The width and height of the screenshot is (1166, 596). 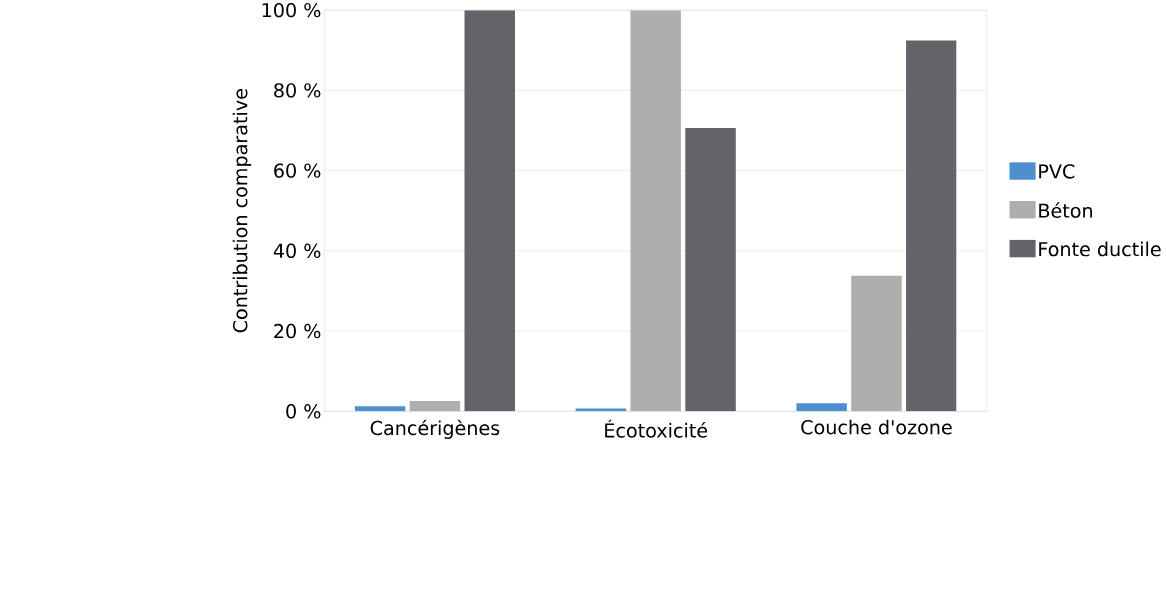 I want to click on y-tick-label: 20 %, so click(x=297, y=331).